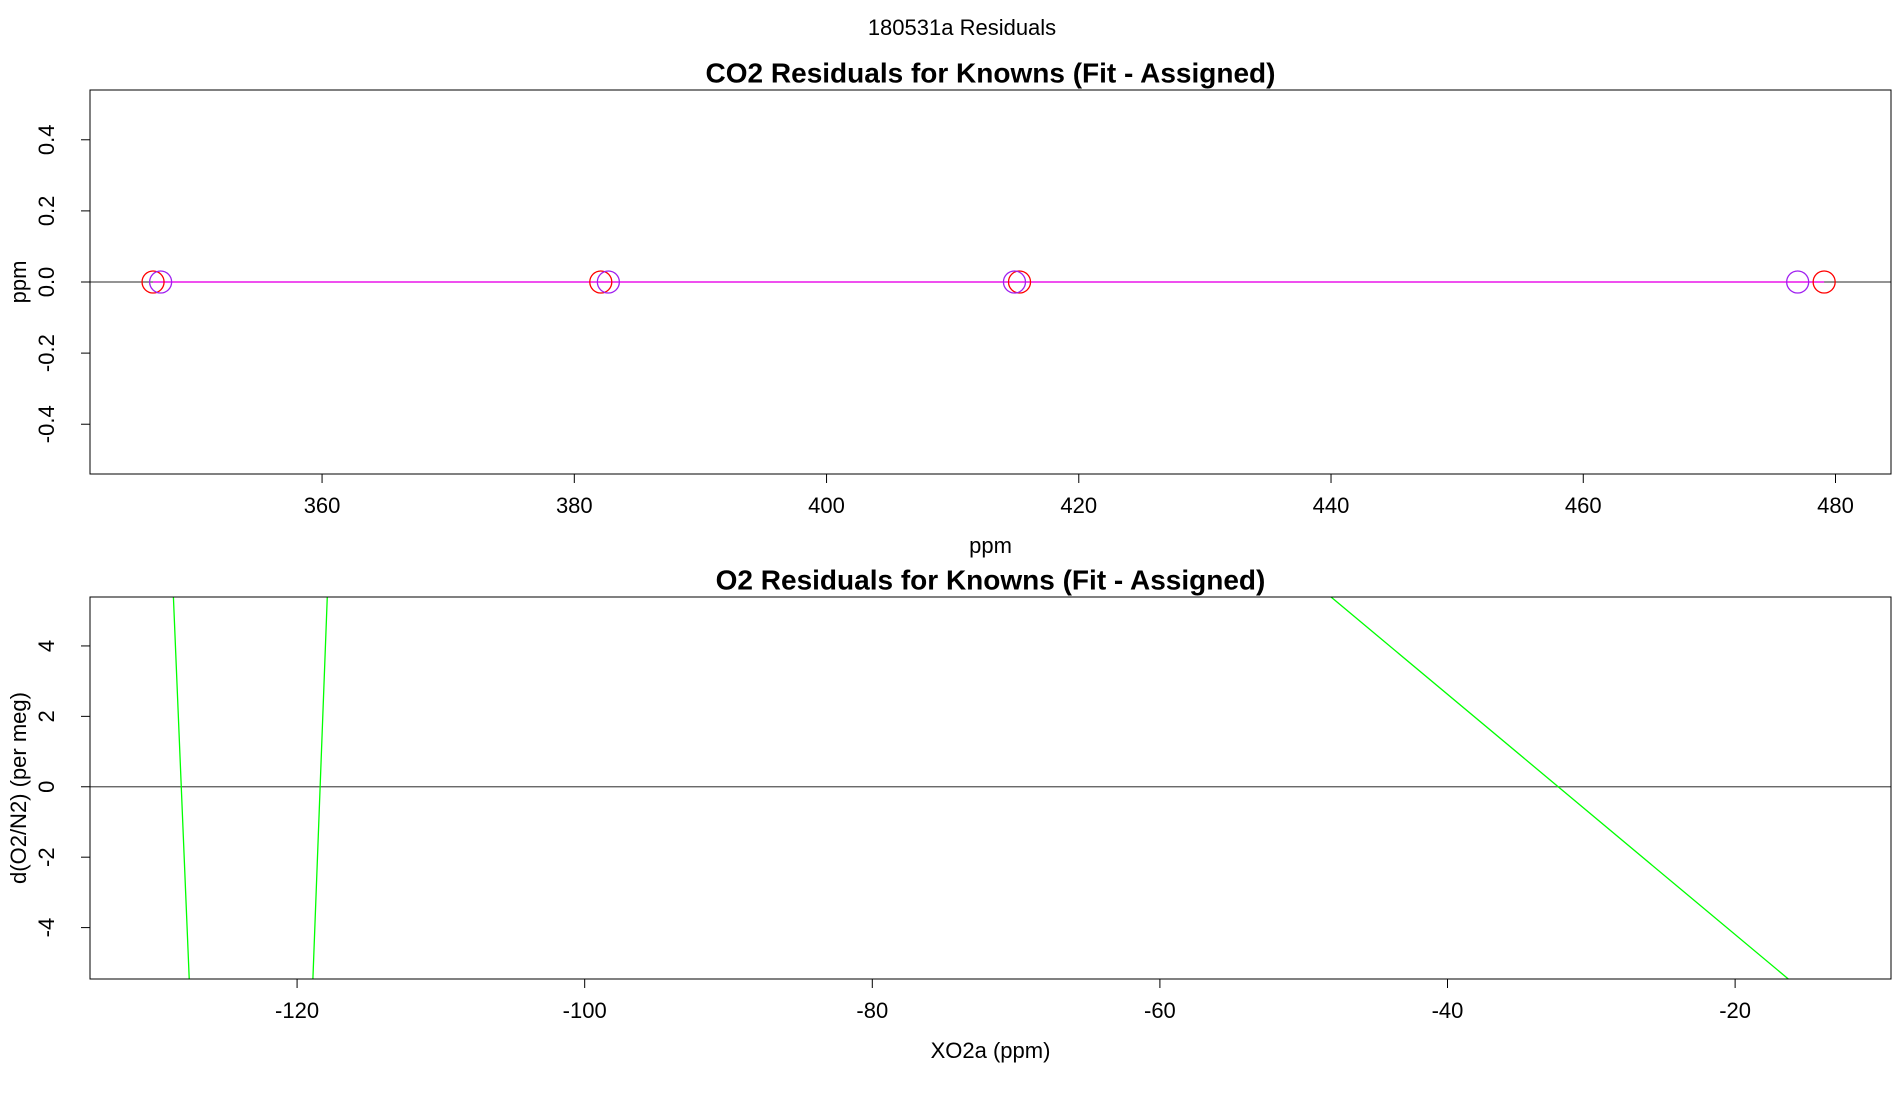 This screenshot has width=1900, height=1100. Describe the element at coordinates (297, 1010) in the screenshot. I see `x-tick-label: -120` at that location.